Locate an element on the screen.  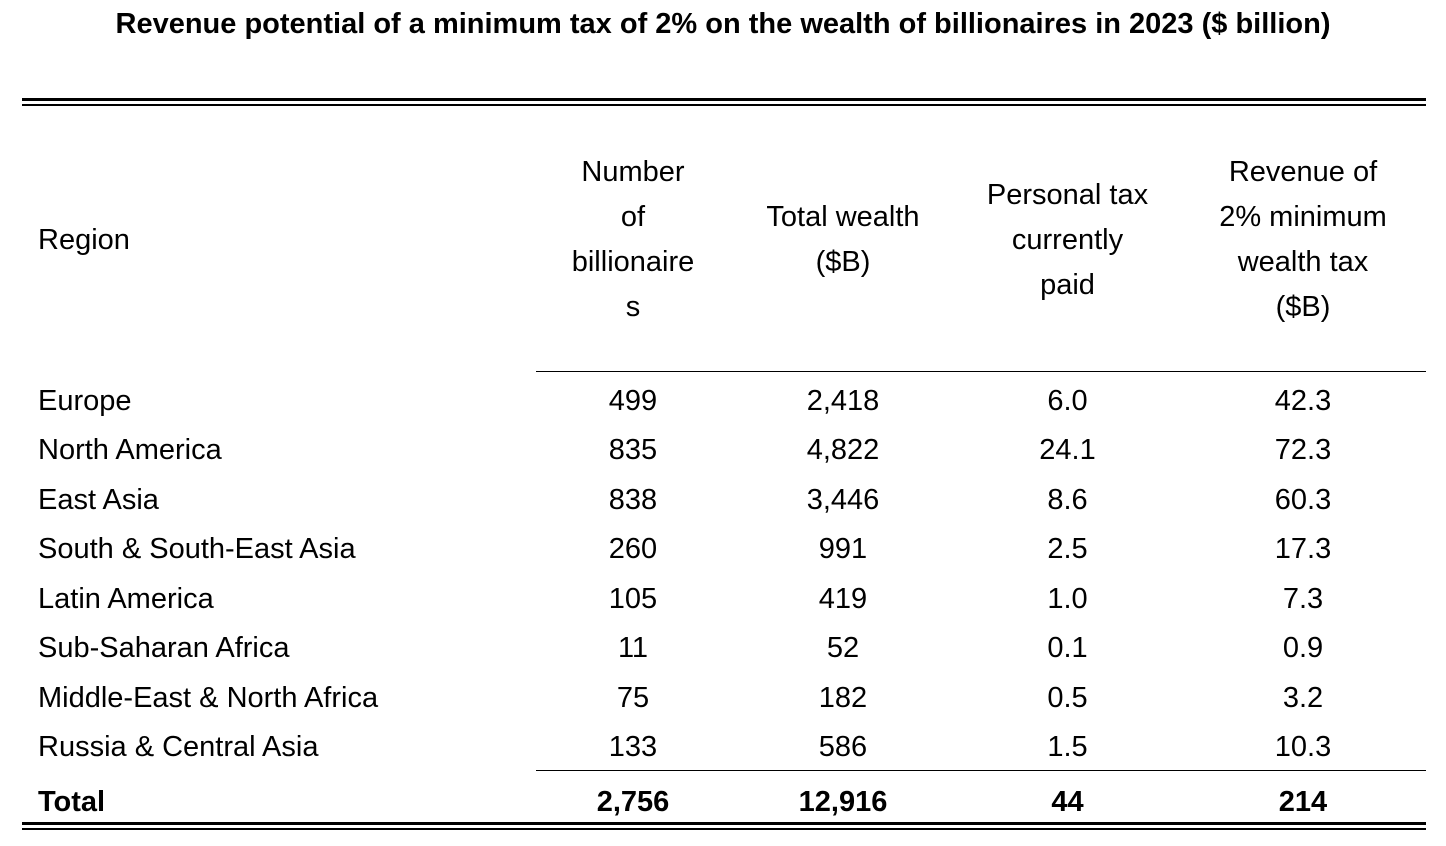
header-line: currently is located at coordinates (1067, 240).